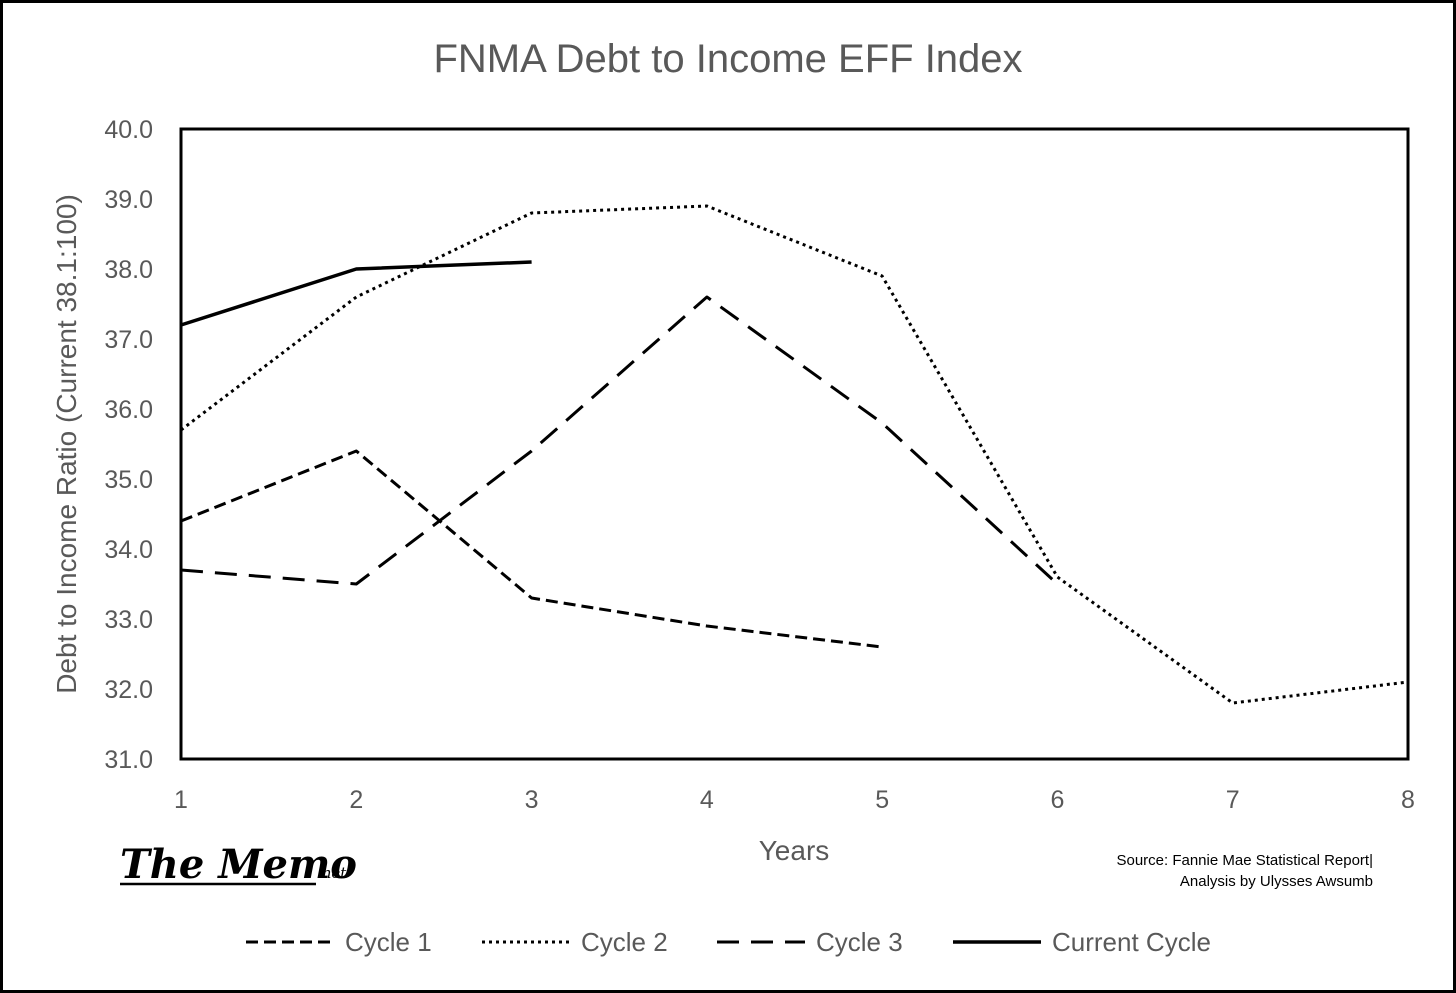 The image size is (1456, 993). Describe the element at coordinates (388, 942) in the screenshot. I see `legend-label-cycle-1: Cycle 1` at that location.